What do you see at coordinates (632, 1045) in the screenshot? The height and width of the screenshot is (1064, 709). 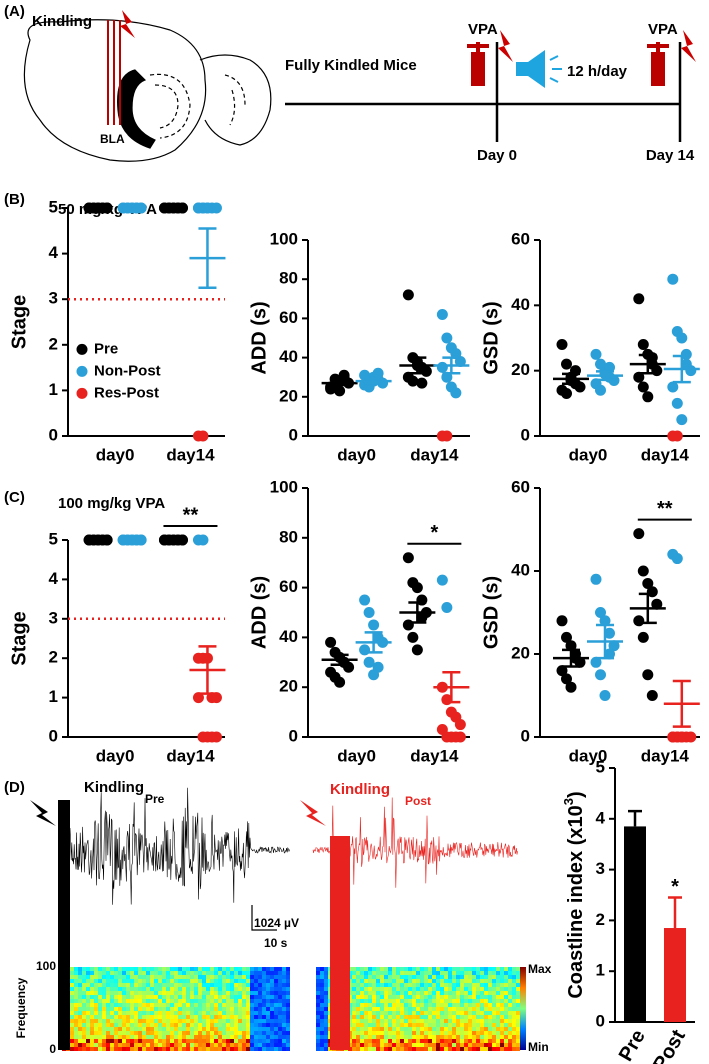 I see `x-tick-label: Pre` at bounding box center [632, 1045].